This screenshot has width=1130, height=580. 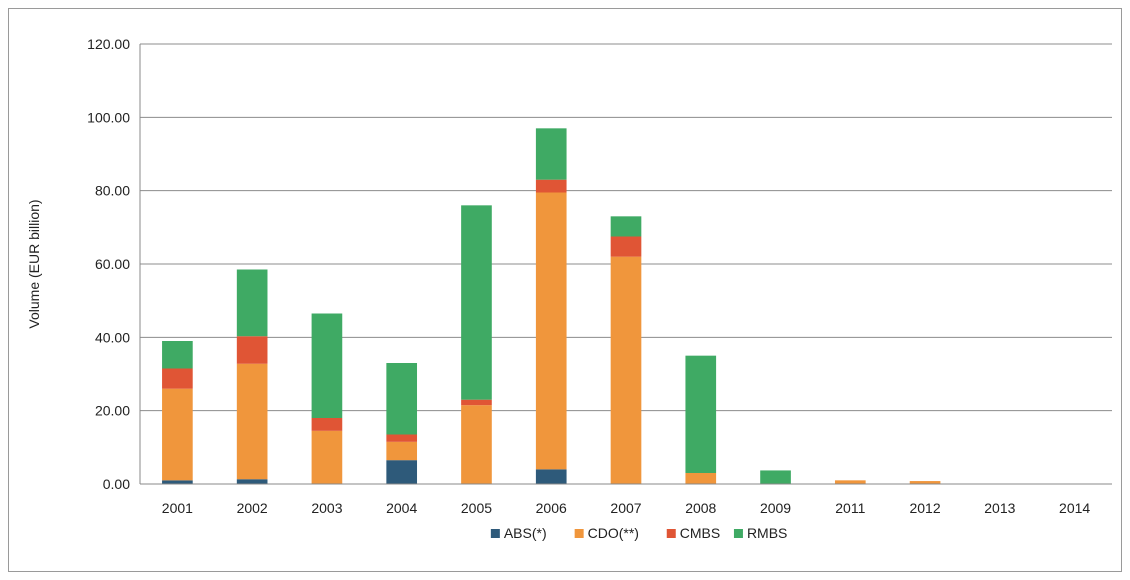 I want to click on x-tick-label: 2008, so click(x=700, y=508).